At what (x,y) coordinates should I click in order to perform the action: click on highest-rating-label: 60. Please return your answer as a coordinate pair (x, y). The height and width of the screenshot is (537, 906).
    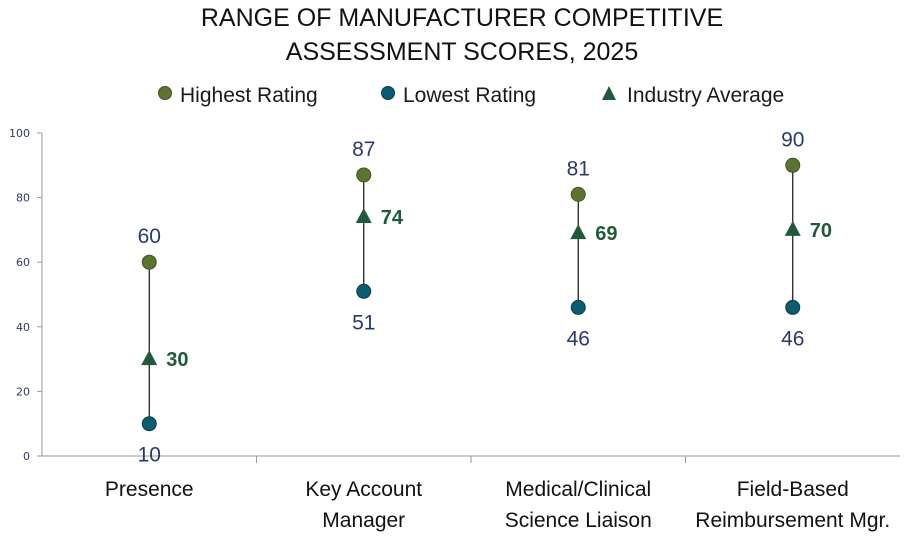
    Looking at the image, I should click on (149, 236).